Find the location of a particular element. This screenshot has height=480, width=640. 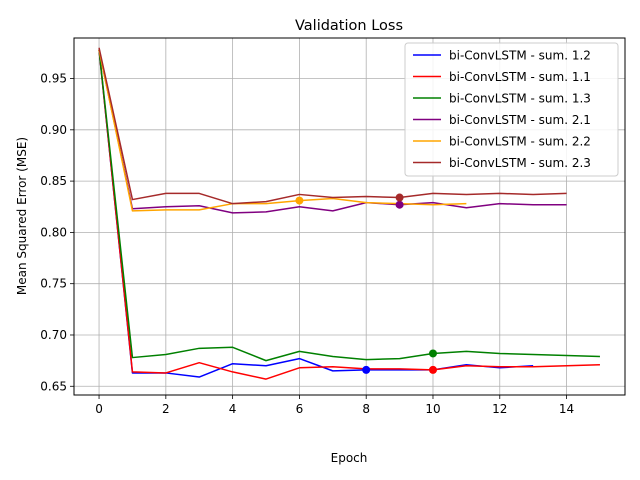

y-tick-label: 0.80 is located at coordinates (53, 232).